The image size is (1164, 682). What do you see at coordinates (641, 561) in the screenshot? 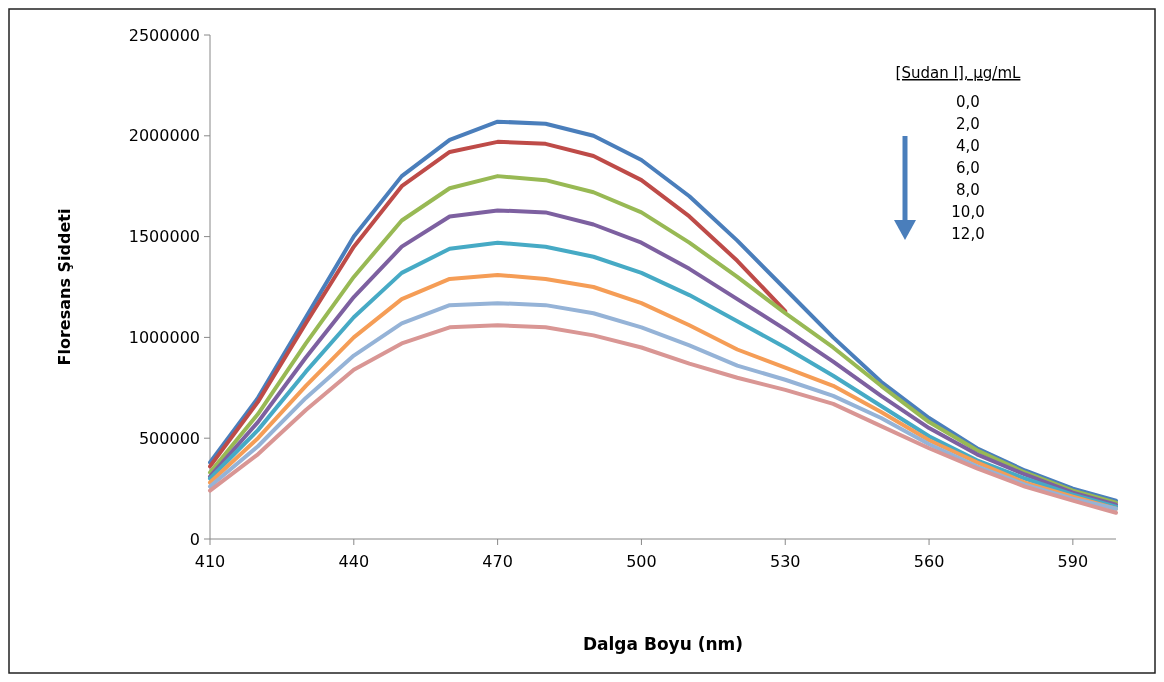
I see `x-tick-label: 500` at bounding box center [641, 561].